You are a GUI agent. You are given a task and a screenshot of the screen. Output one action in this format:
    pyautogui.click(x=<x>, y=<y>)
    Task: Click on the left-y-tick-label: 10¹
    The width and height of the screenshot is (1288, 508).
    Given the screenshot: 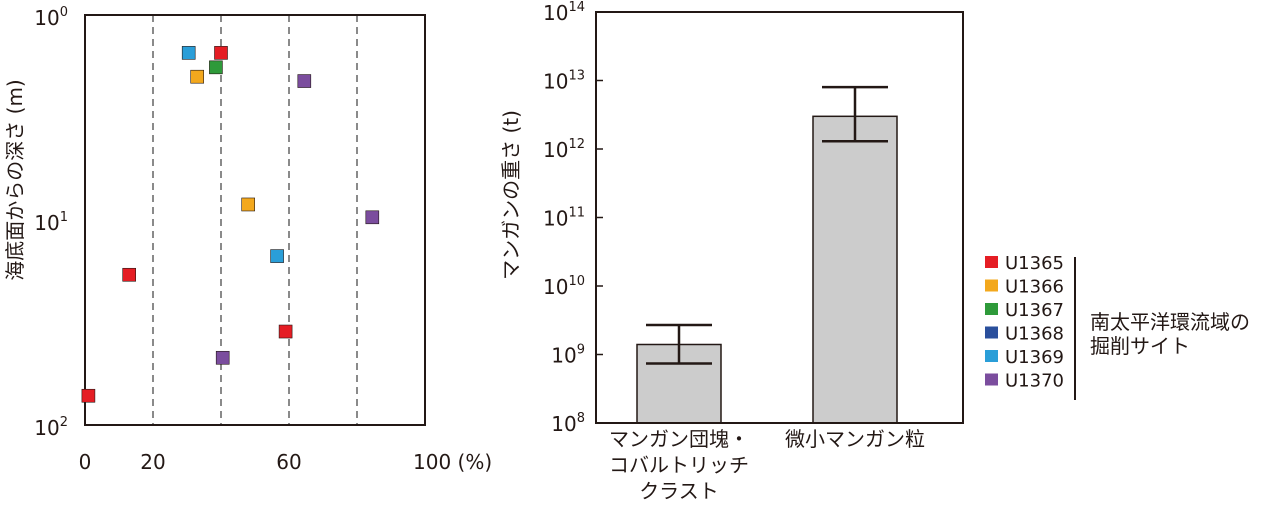 What is the action you would take?
    pyautogui.click(x=51, y=222)
    